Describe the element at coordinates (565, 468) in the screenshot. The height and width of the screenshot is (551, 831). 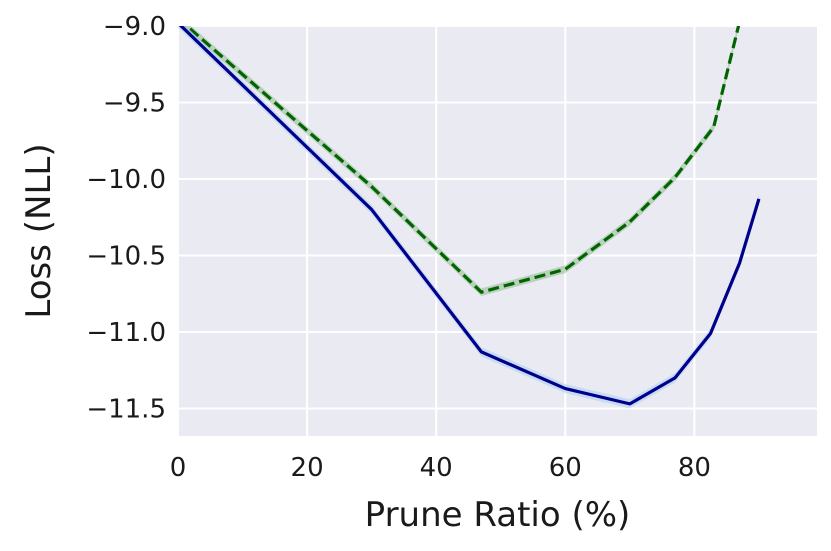
I see `x-tick-label: 60` at that location.